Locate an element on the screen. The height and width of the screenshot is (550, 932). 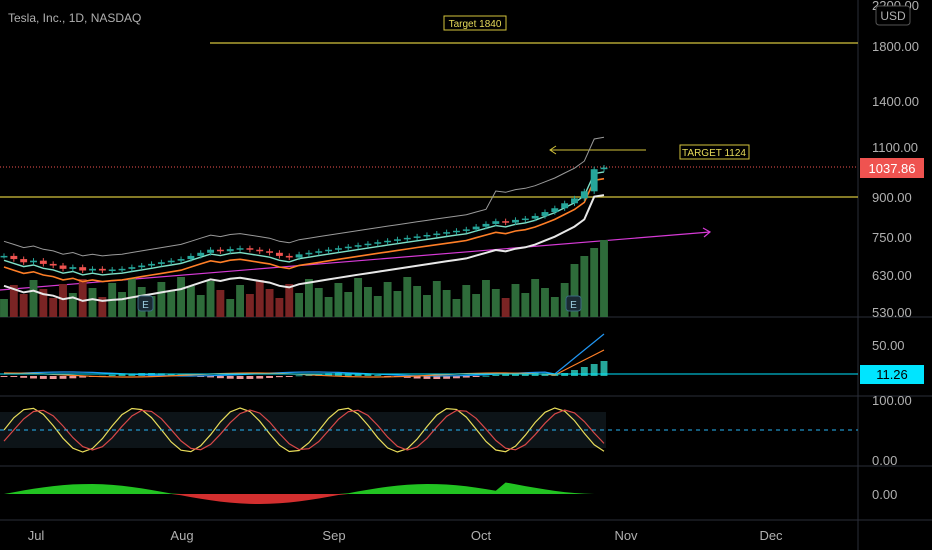
ema-teal-line is located at coordinates (304, 223).